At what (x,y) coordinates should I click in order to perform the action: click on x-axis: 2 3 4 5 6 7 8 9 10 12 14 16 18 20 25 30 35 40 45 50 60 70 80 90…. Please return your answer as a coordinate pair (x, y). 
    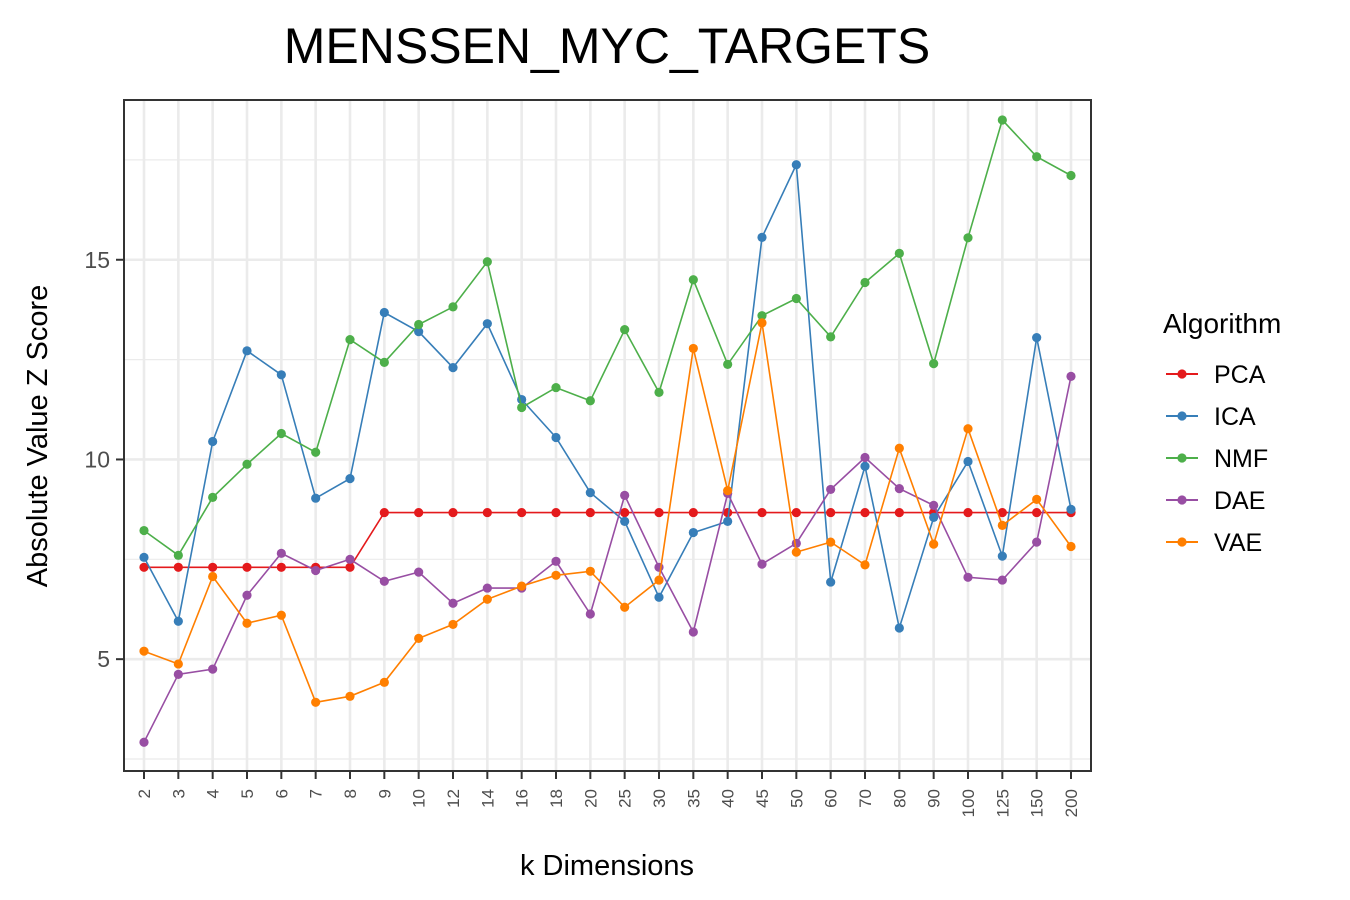
    Looking at the image, I should click on (608, 794).